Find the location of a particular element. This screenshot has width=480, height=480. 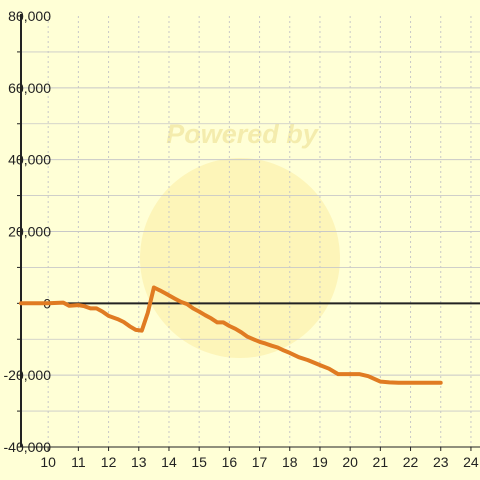

y-tick-label: 60,000 is located at coordinates (29, 88).